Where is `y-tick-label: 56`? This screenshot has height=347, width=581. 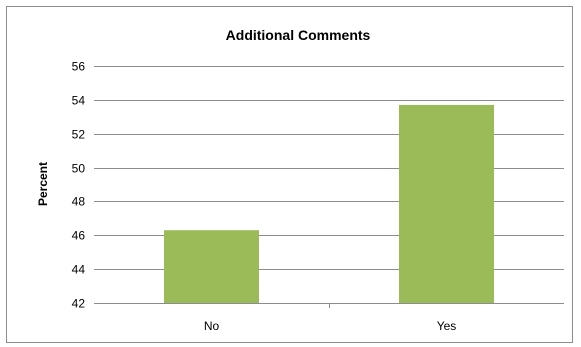 y-tick-label: 56 is located at coordinates (79, 67).